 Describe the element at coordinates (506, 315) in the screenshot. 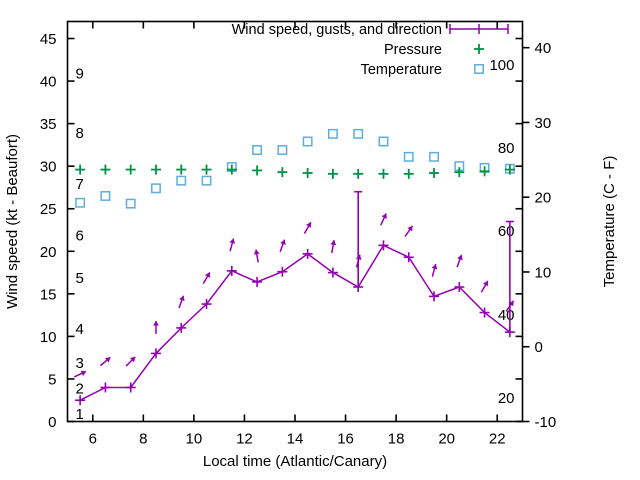

I see `fahrenheit-label: 40` at that location.